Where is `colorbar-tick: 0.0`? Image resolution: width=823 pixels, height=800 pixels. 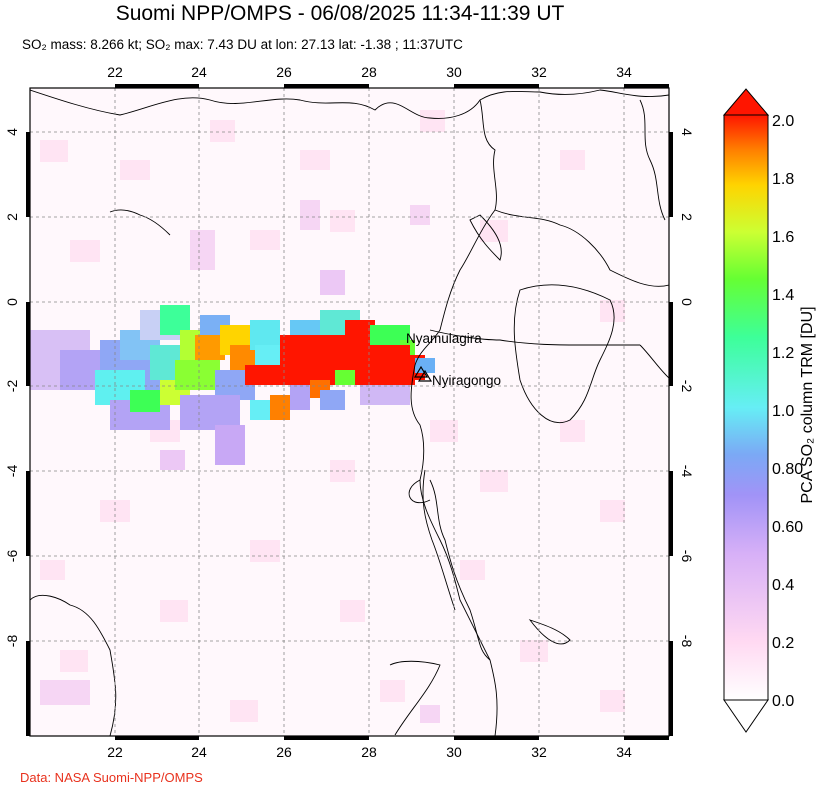
colorbar-tick: 0.0 is located at coordinates (783, 701).